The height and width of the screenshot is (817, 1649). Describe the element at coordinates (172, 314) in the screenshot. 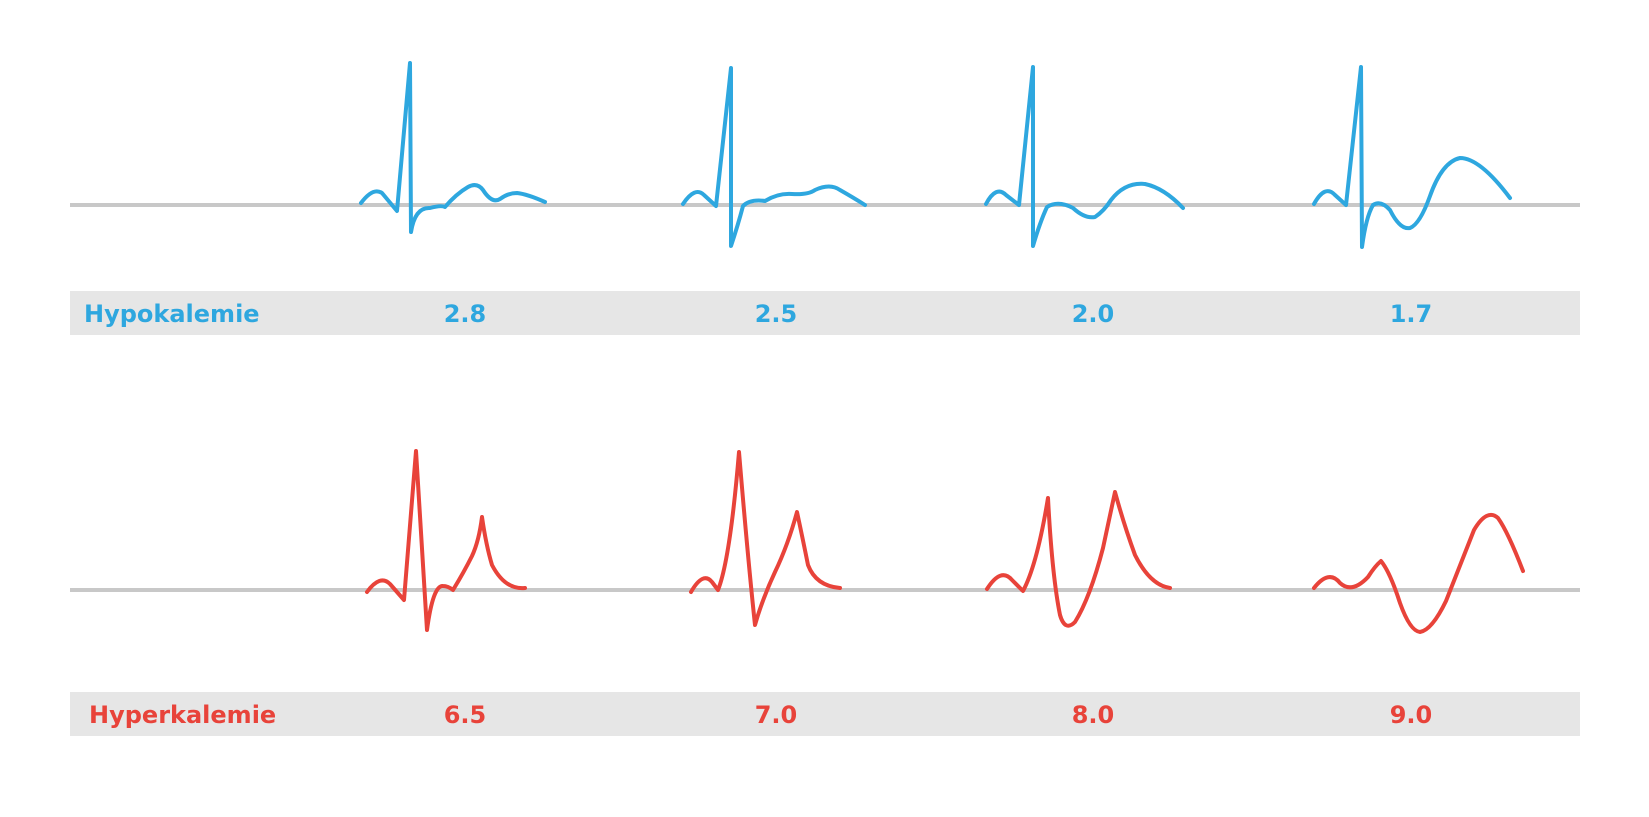

I see `hypokalemie-label: Hypokalemie` at that location.